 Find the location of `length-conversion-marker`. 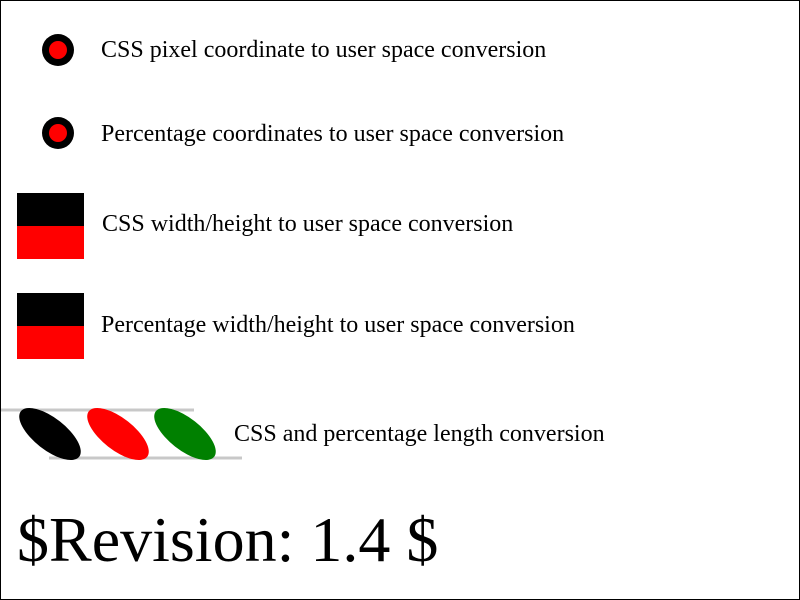

length-conversion-marker is located at coordinates (121, 434).